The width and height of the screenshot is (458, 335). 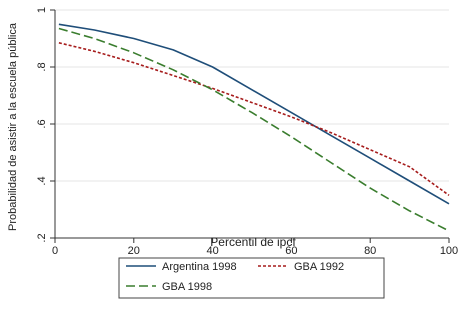 I want to click on legend: Argentina 1998 GBA 1992 GBA 1998, so click(x=251, y=278).